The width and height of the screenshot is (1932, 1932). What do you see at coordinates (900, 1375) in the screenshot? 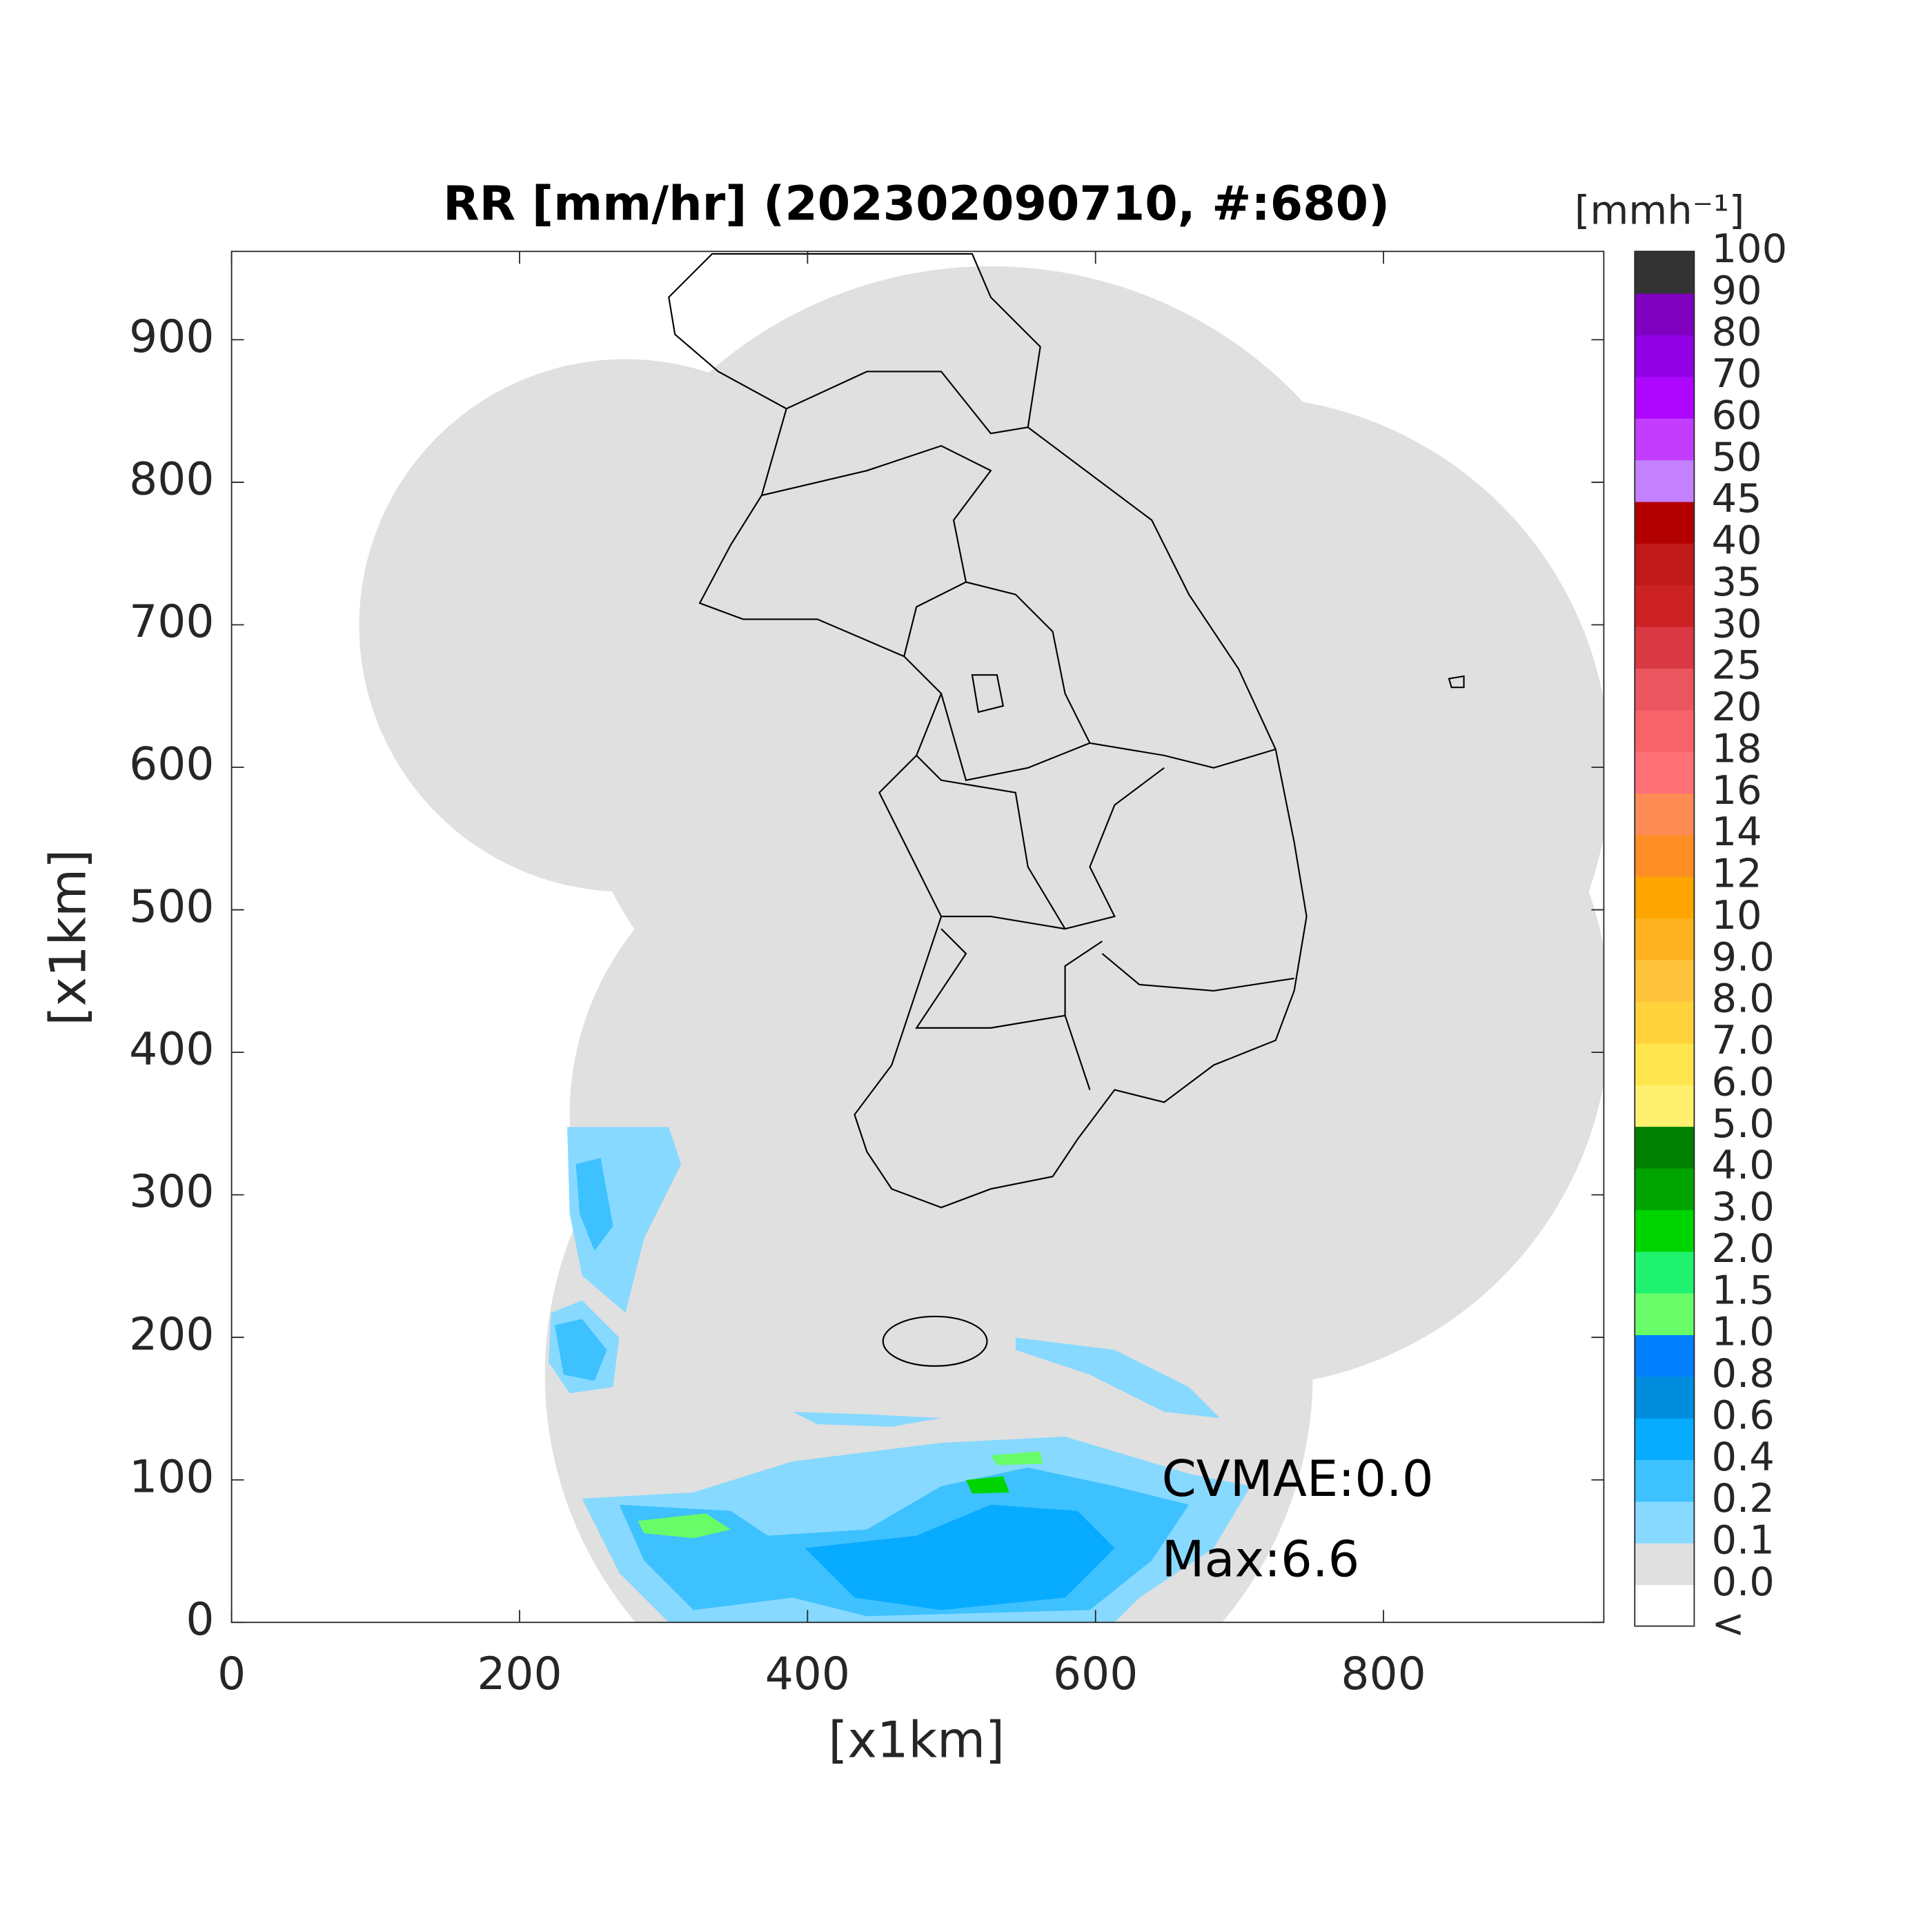
I see `rain-field` at bounding box center [900, 1375].